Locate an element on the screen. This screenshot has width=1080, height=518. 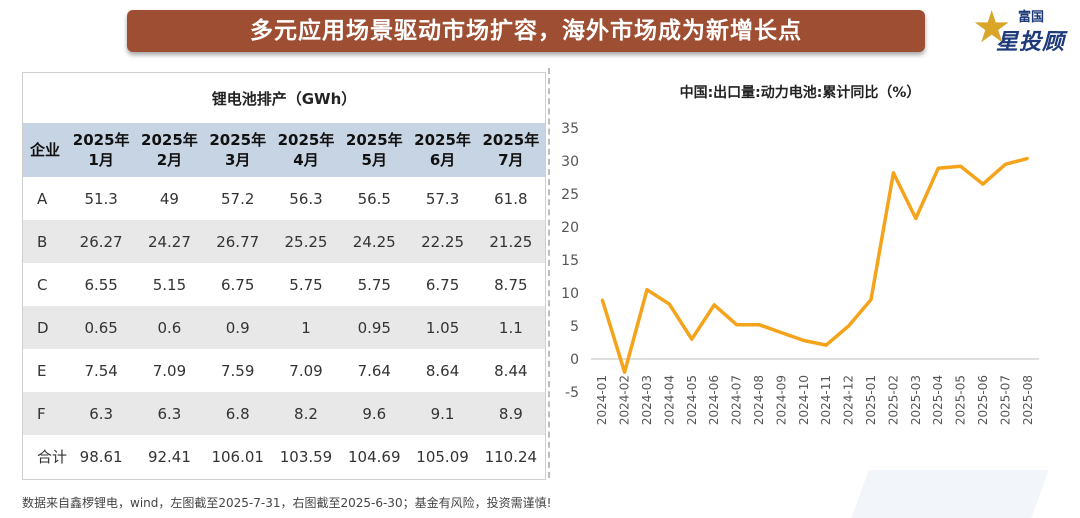
panel-divider is located at coordinates (549, 273).